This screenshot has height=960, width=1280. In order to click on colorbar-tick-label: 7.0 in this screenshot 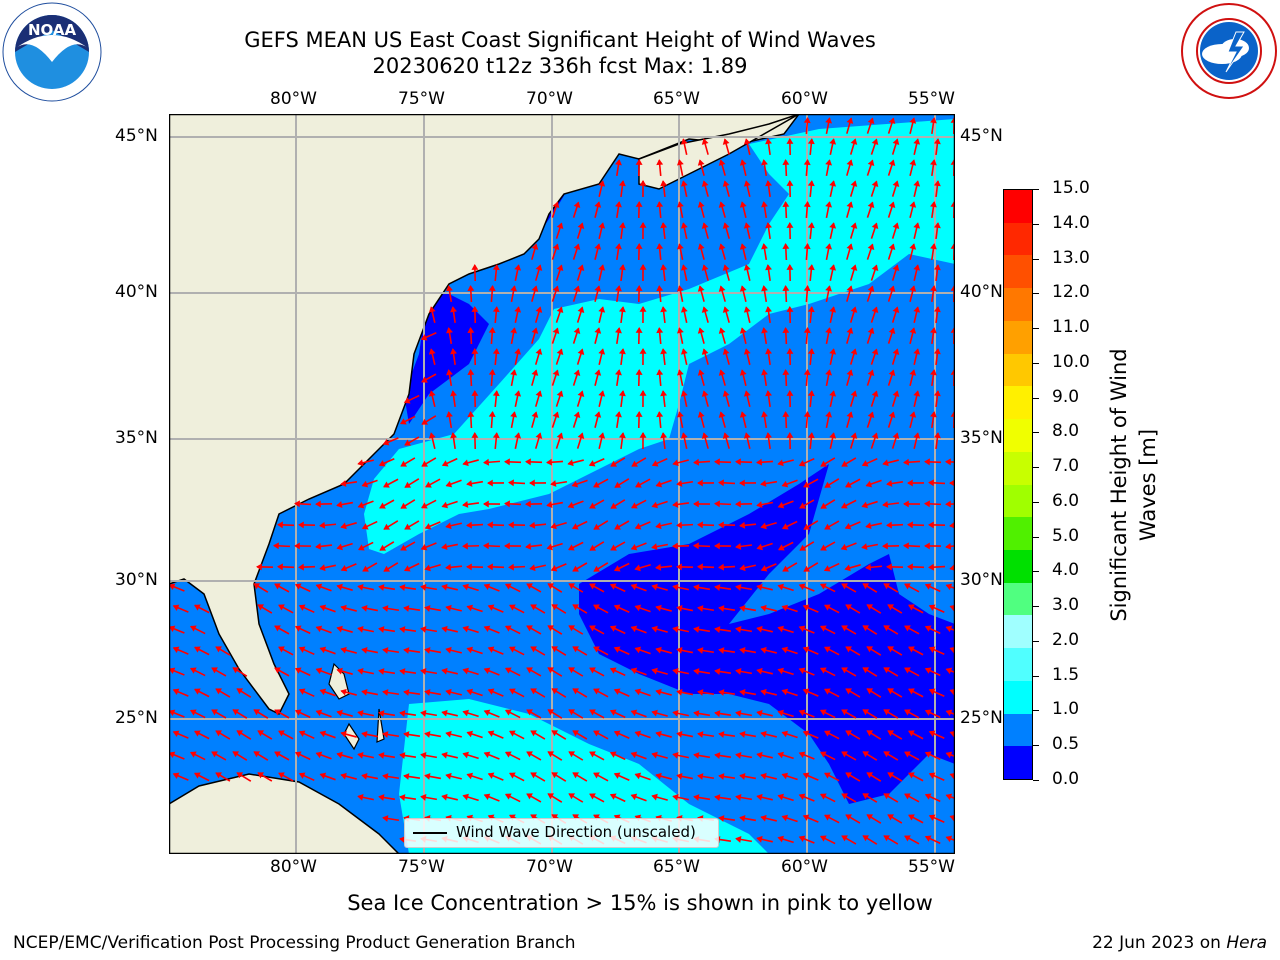, I will do `click(1066, 466)`.